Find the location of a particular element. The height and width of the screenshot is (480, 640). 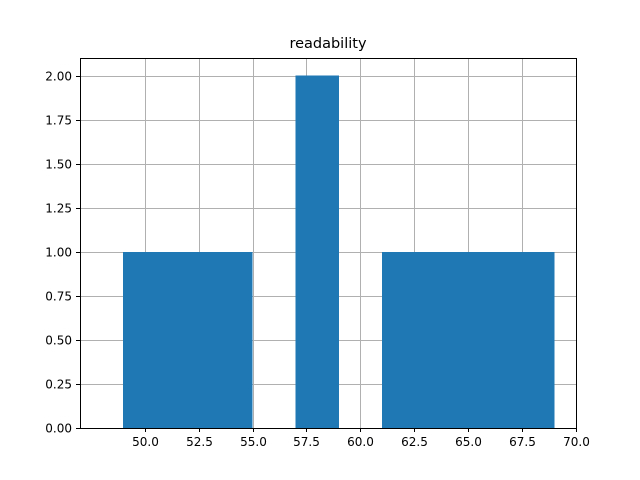

x-tick-label: 50.0 is located at coordinates (145, 442).